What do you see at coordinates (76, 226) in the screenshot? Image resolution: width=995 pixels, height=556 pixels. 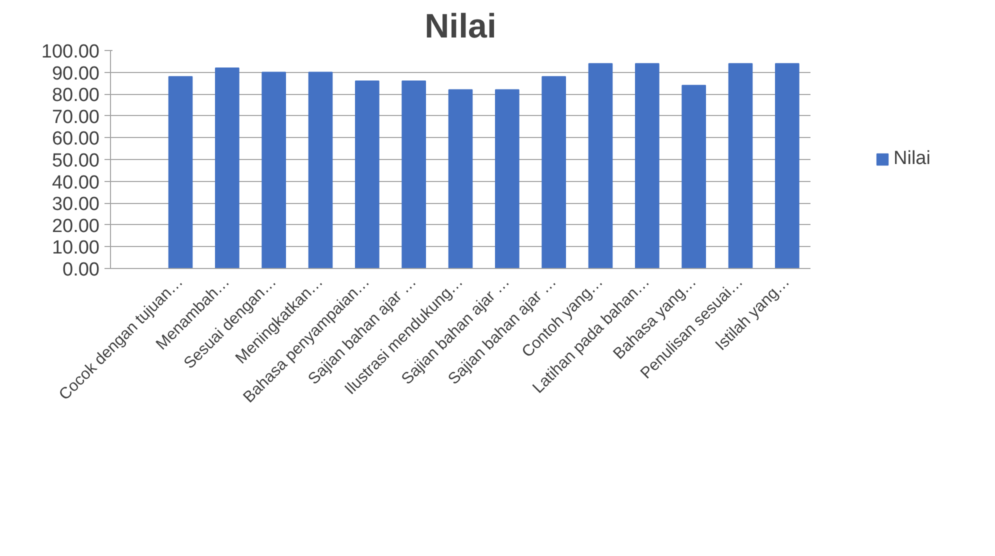 I see `y-tick-label: 20.00` at bounding box center [76, 226].